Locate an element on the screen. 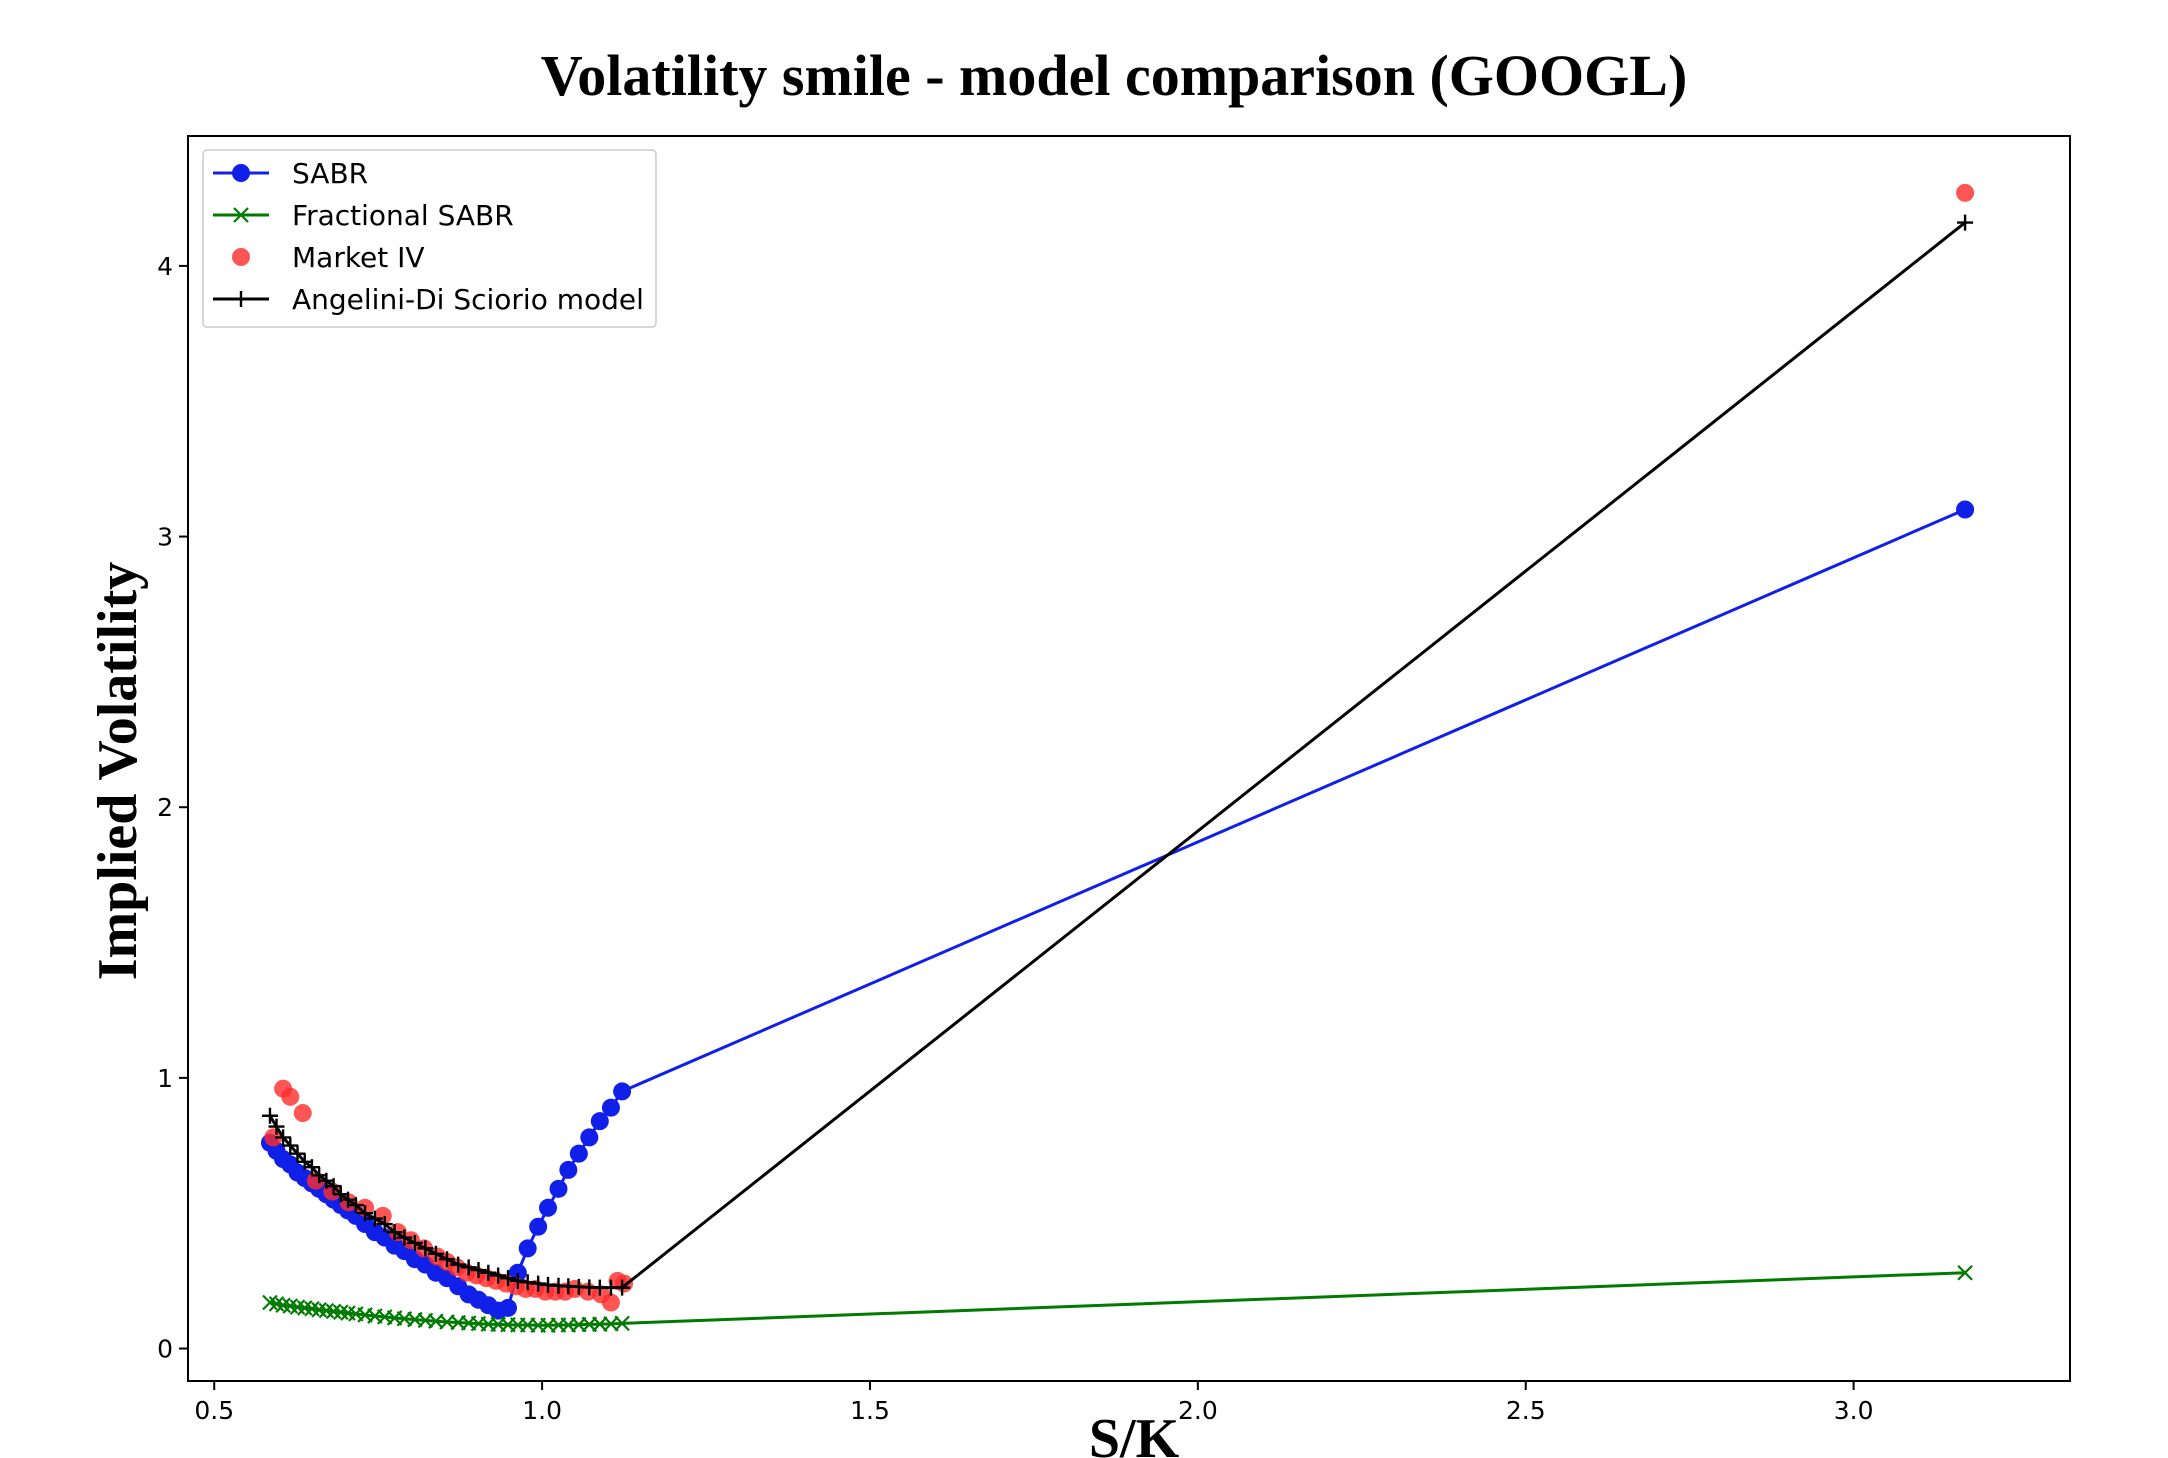  x-axis-label: S/K is located at coordinates (1134, 1433).